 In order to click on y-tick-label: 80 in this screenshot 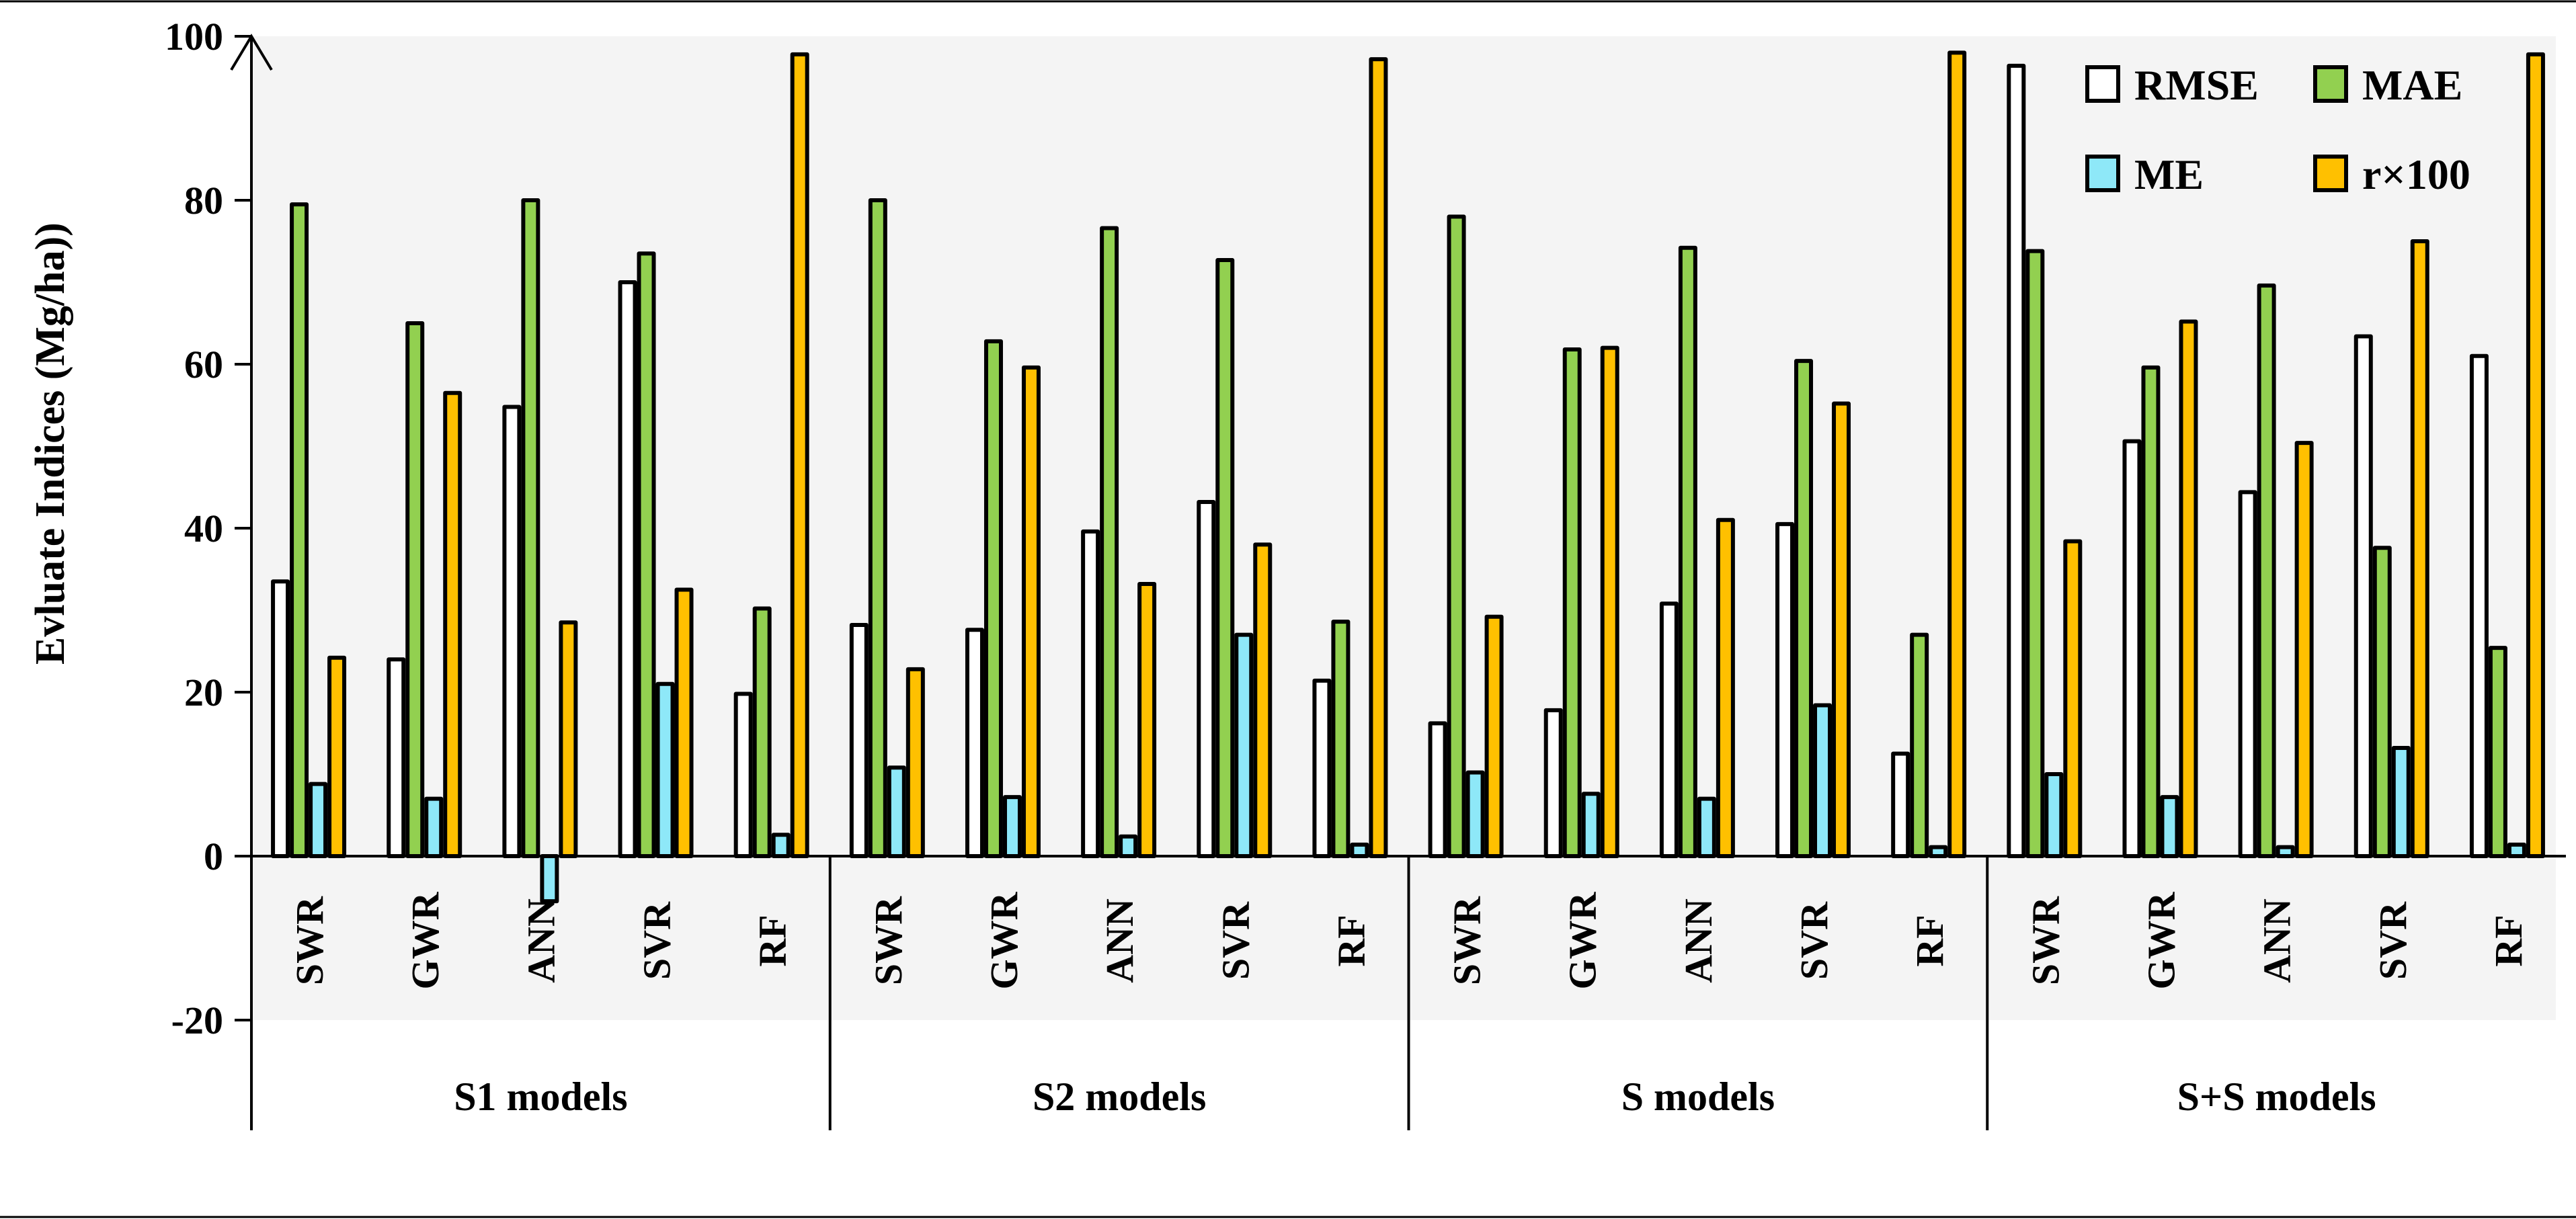, I will do `click(203, 200)`.